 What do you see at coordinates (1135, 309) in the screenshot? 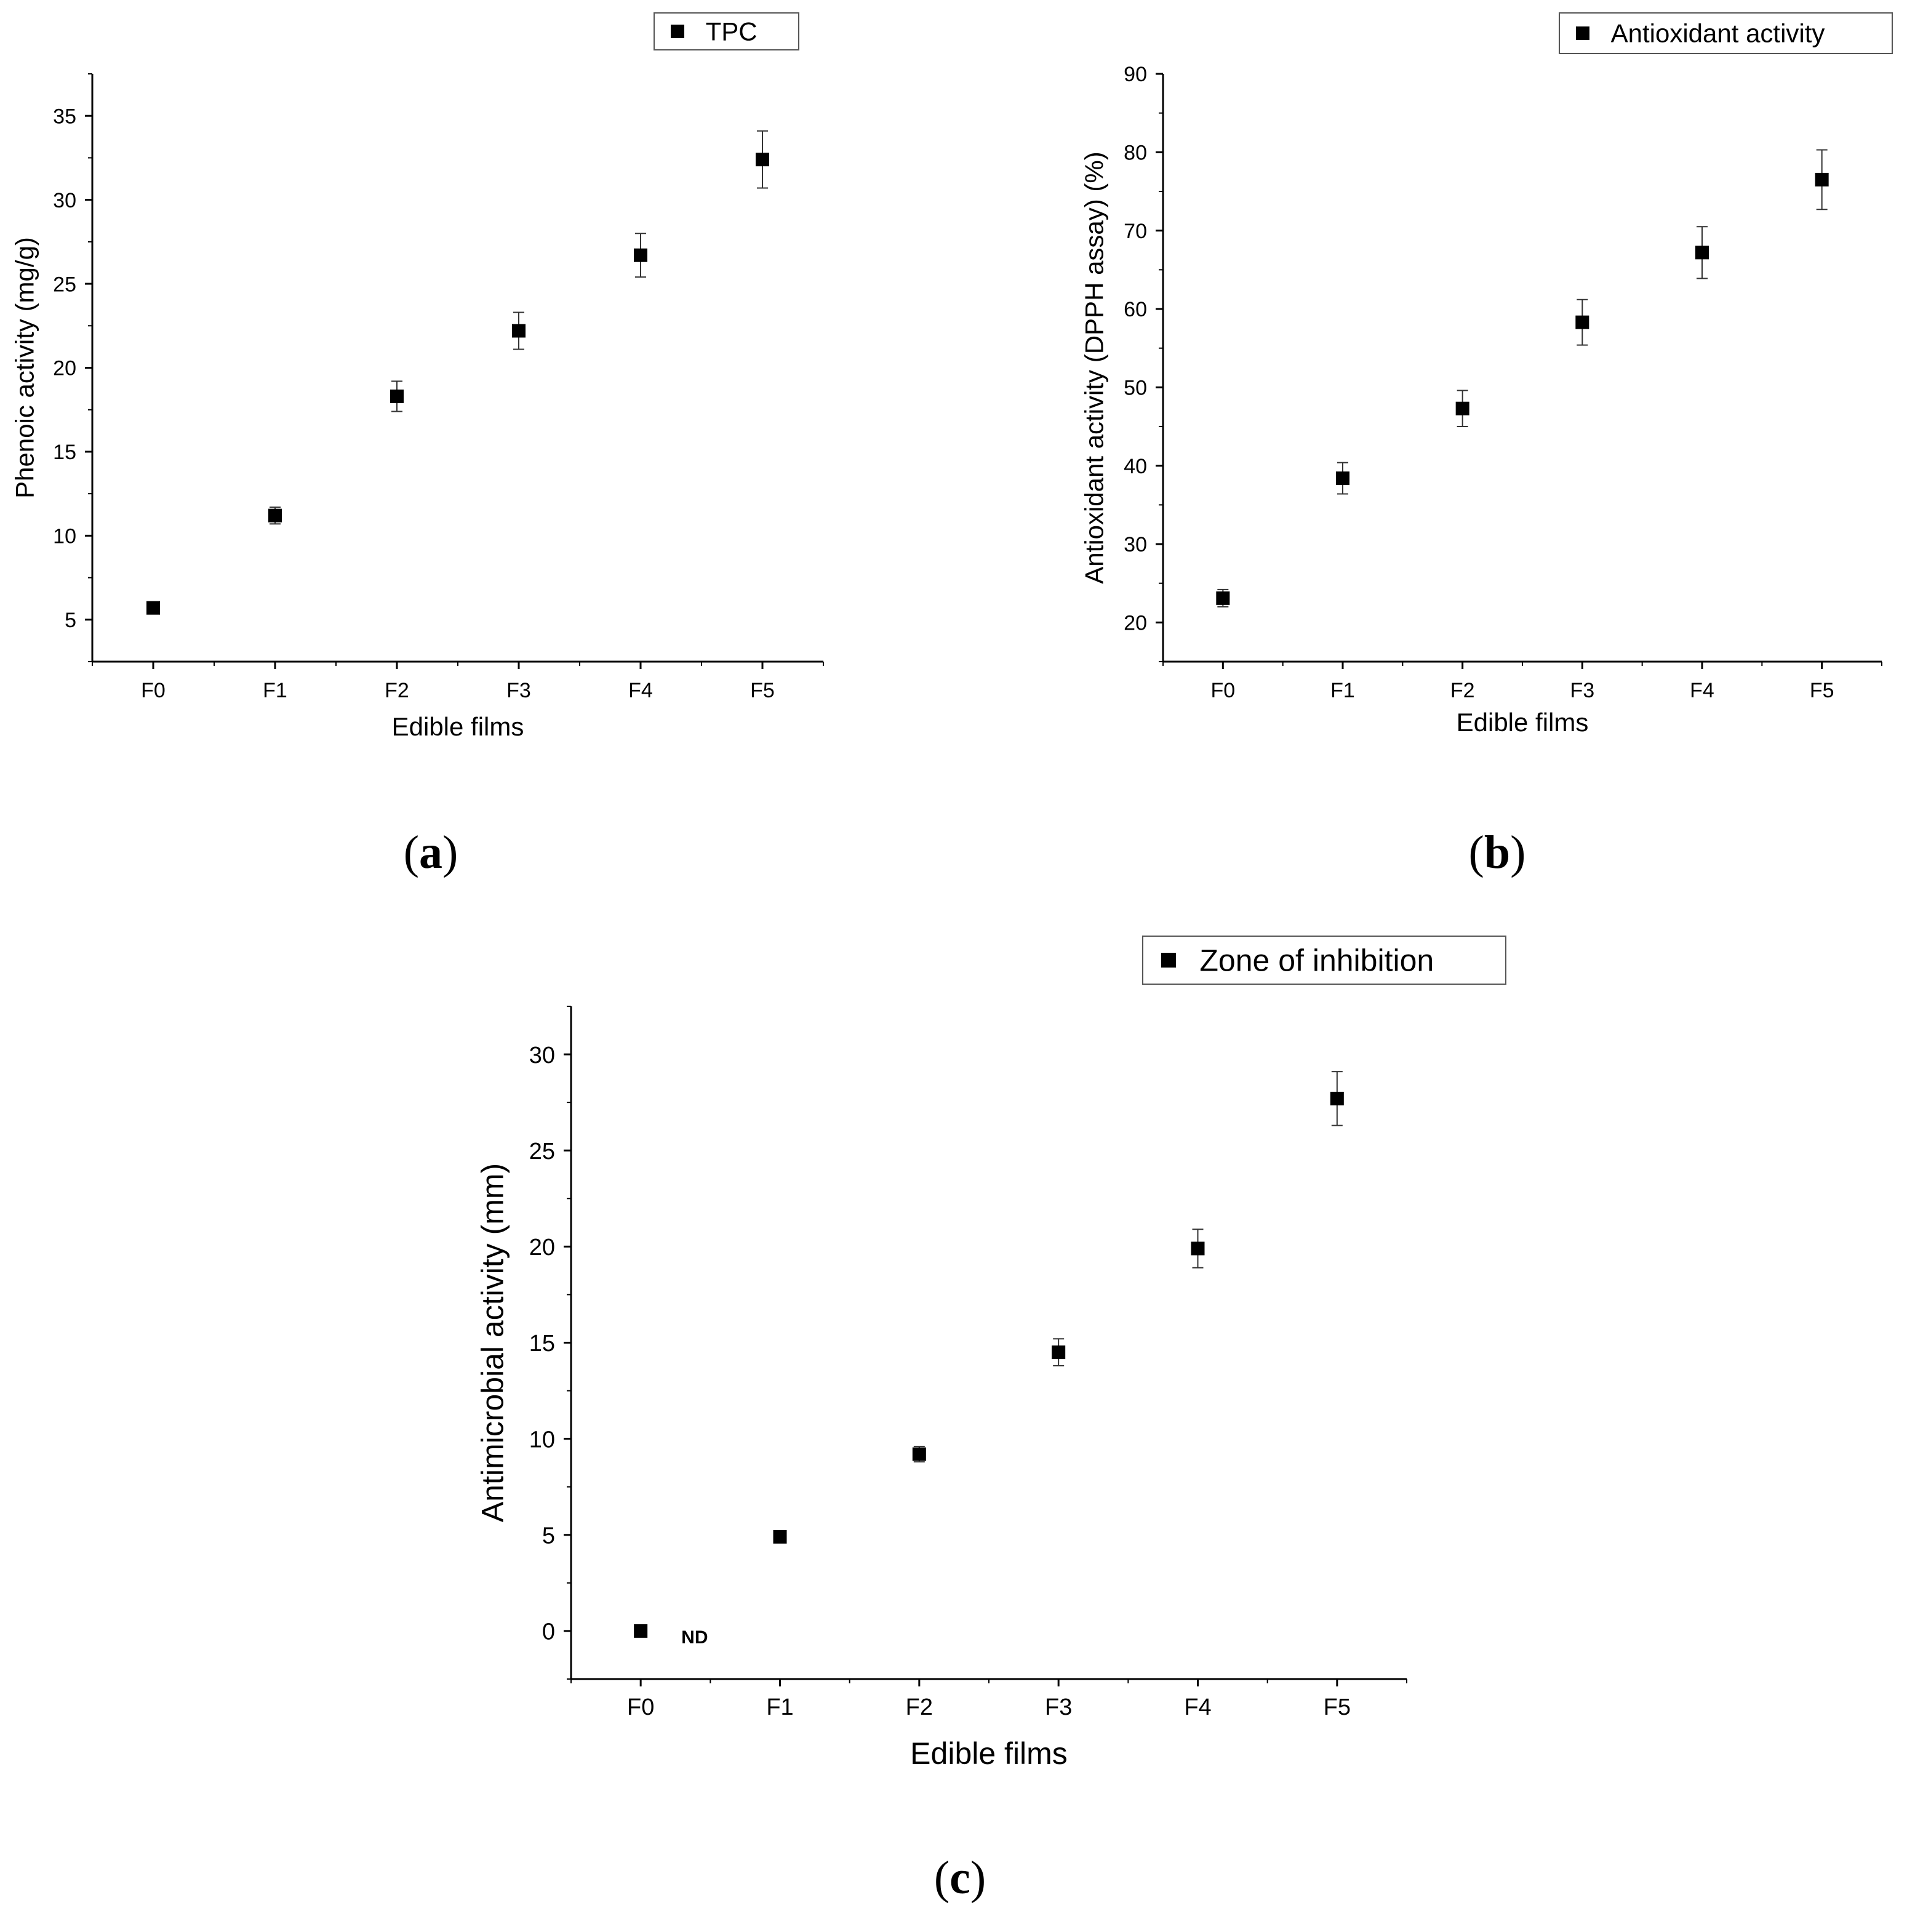
I see `y-tick-label: 60` at bounding box center [1135, 309].